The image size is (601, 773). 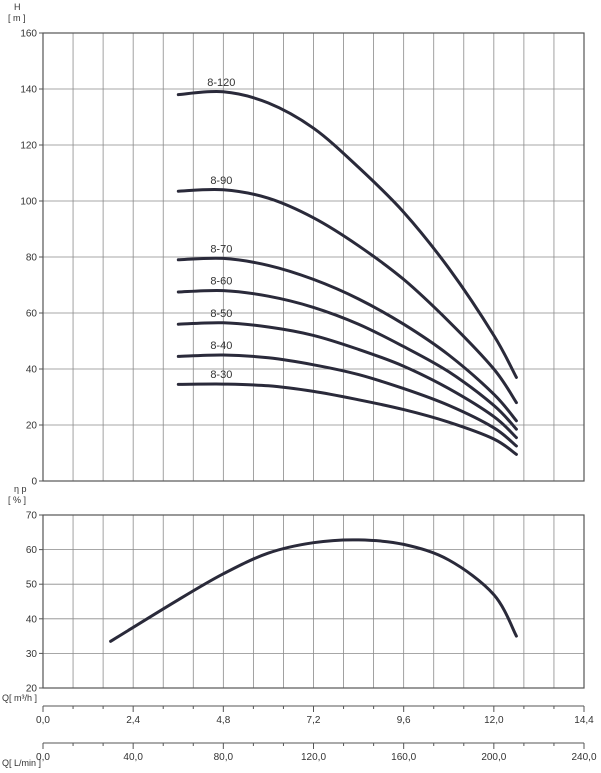 I want to click on chart-1-y-axis-symbol: η p, so click(x=20, y=489).